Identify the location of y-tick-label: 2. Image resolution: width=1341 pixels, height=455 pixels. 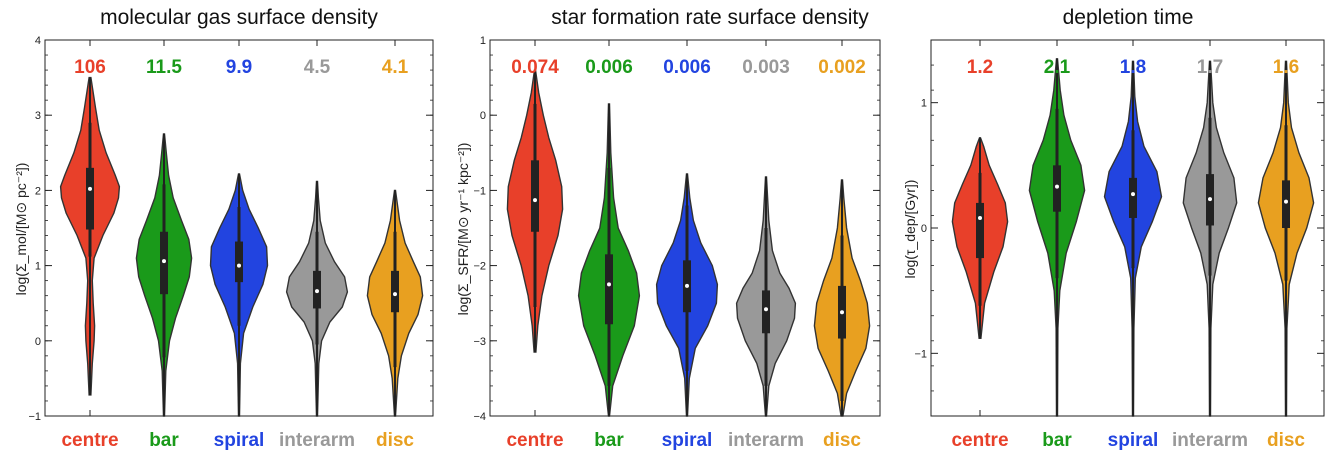
(38, 191).